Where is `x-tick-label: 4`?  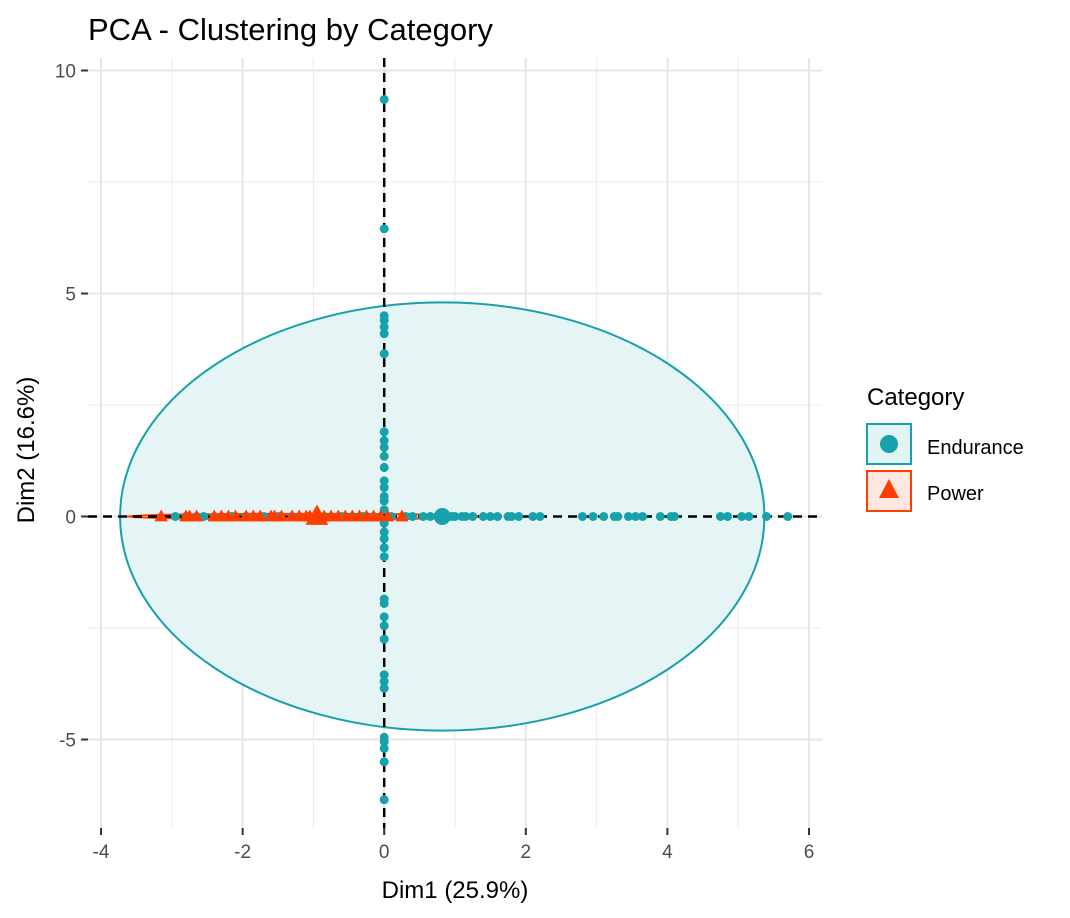
x-tick-label: 4 is located at coordinates (667, 852).